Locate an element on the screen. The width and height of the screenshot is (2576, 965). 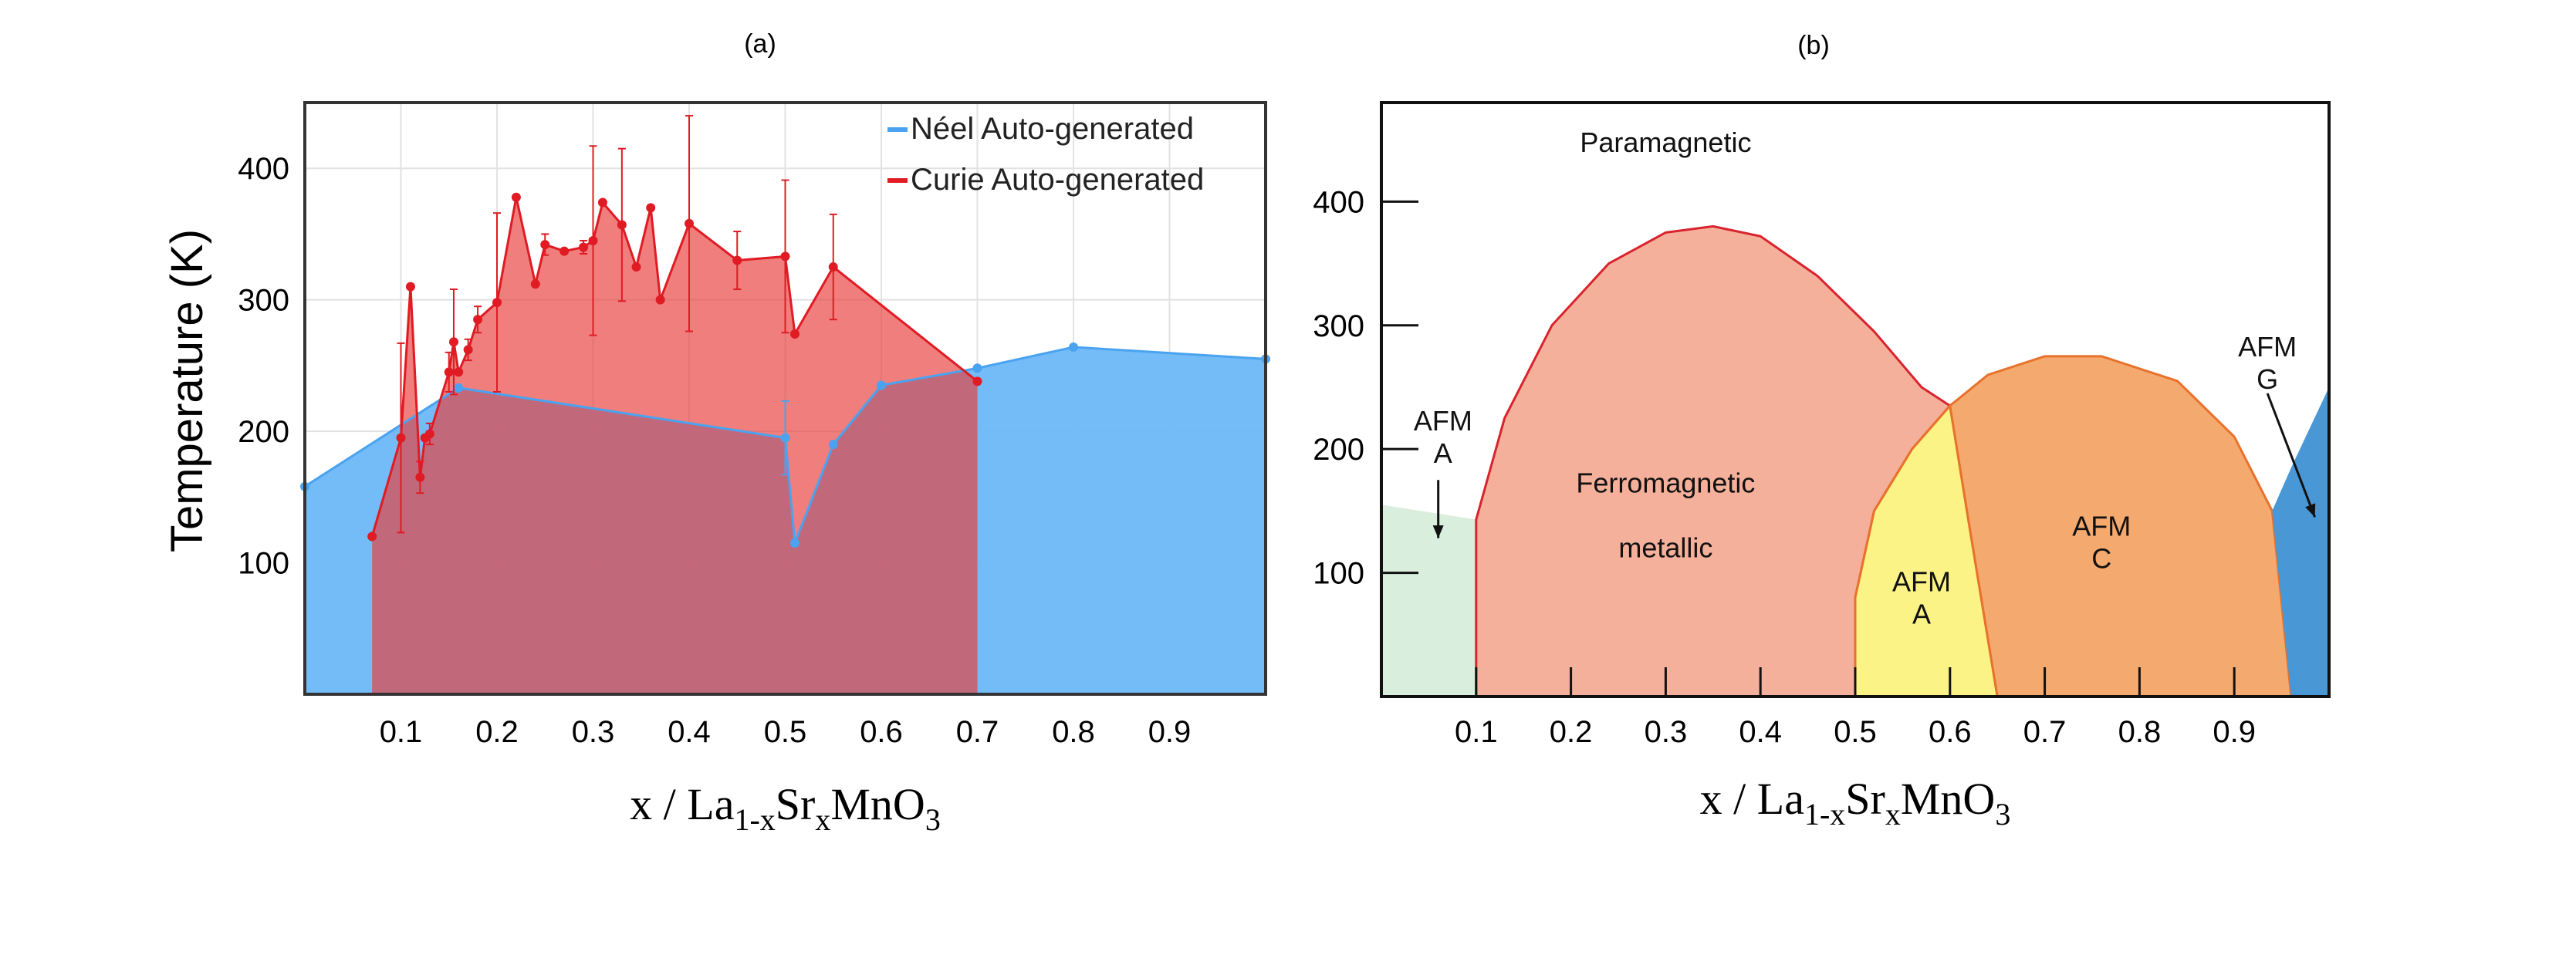
curie-legend-label: Curie Auto-generated is located at coordinates (1057, 180).